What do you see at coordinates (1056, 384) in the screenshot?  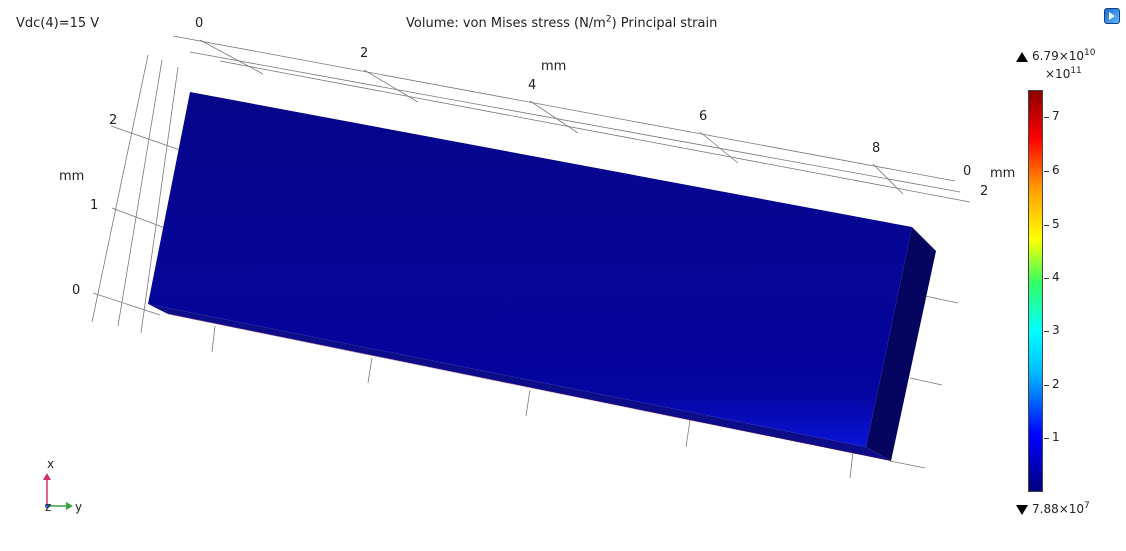 I see `colorbar-tick: 2` at bounding box center [1056, 384].